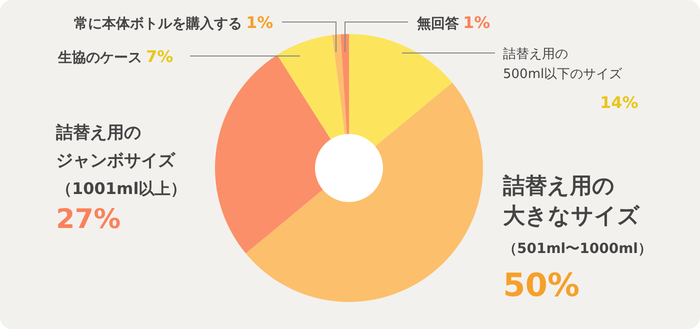 This screenshot has height=329, width=700. I want to click on slice-label: 生協のケース, so click(99, 58).